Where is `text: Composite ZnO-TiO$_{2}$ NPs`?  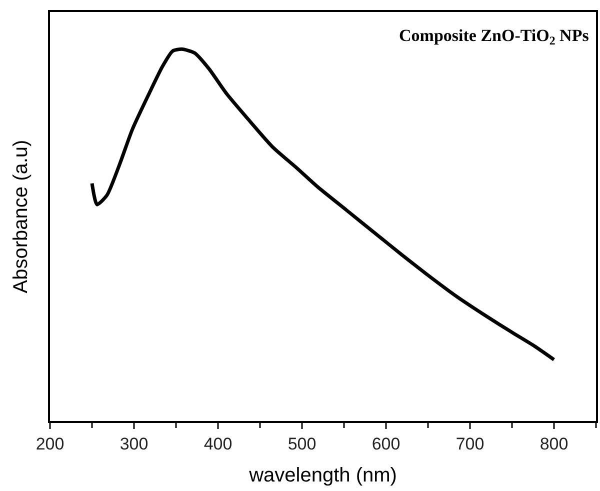
text: Composite ZnO-TiO$_{2}$ NPs is located at coordinates (494, 37).